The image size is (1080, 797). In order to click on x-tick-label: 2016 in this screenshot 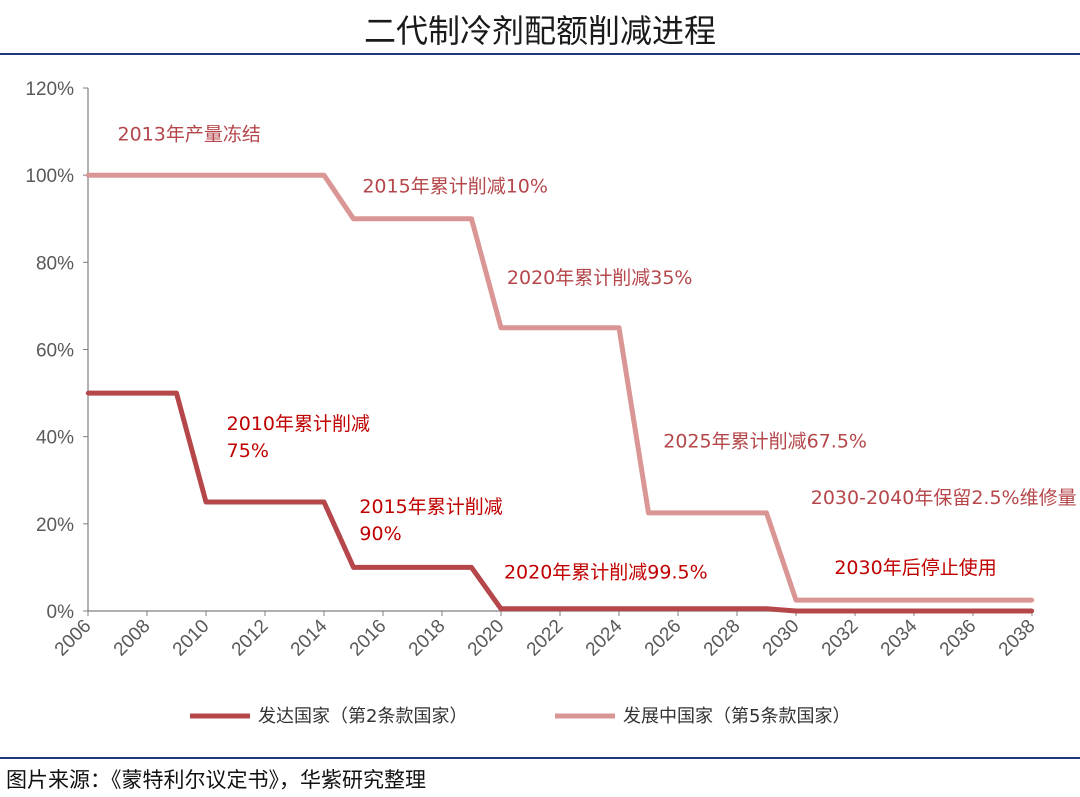, I will do `click(368, 638)`.